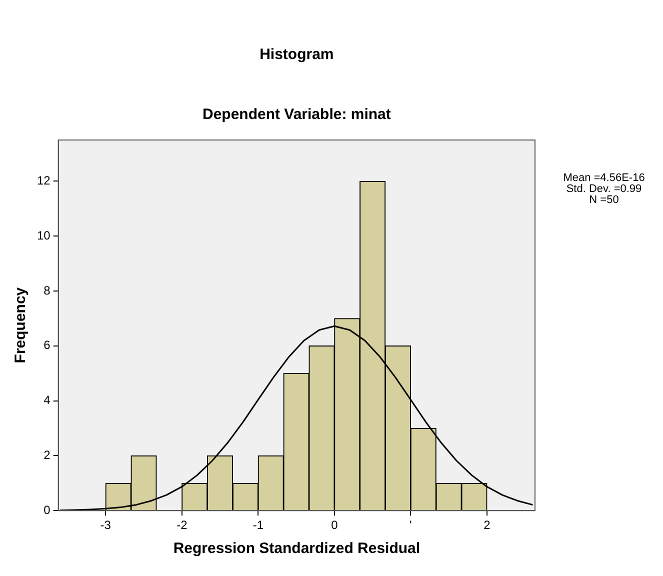 Image resolution: width=663 pixels, height=576 pixels. Describe the element at coordinates (21, 325) in the screenshot. I see `y-axis-title: Frequency` at that location.